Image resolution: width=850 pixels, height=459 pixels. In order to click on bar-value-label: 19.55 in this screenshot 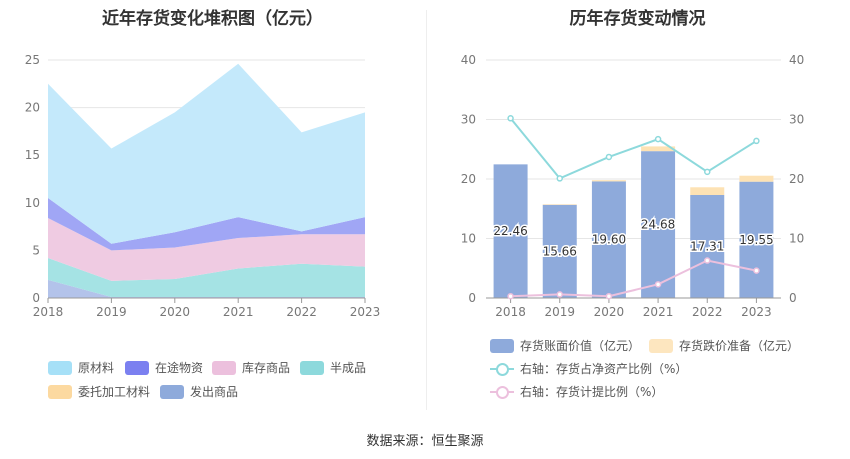, I will do `click(756, 240)`.